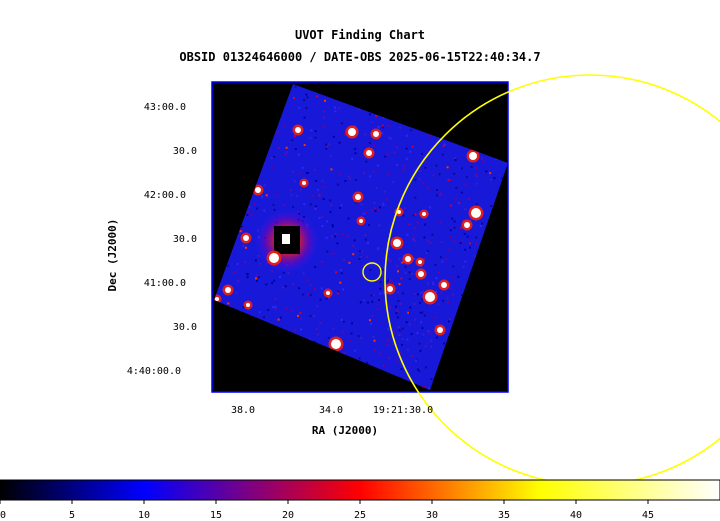 The width and height of the screenshot is (720, 521). Describe the element at coordinates (3, 515) in the screenshot. I see `colorbar-tick-label: 0` at that location.